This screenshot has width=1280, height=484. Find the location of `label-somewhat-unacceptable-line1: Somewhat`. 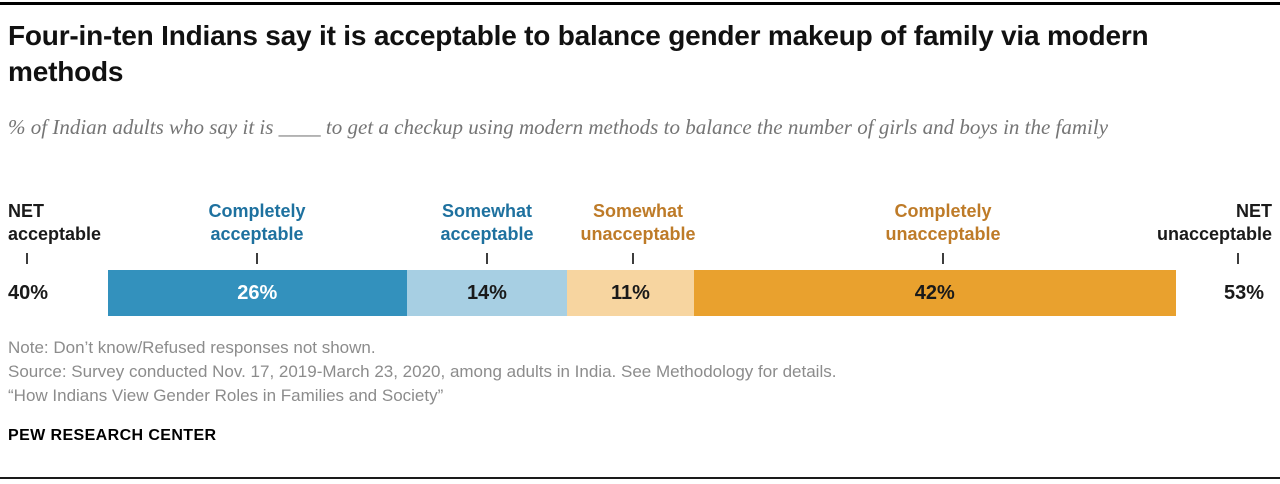

label-somewhat-unacceptable-line1: Somewhat is located at coordinates (638, 211).